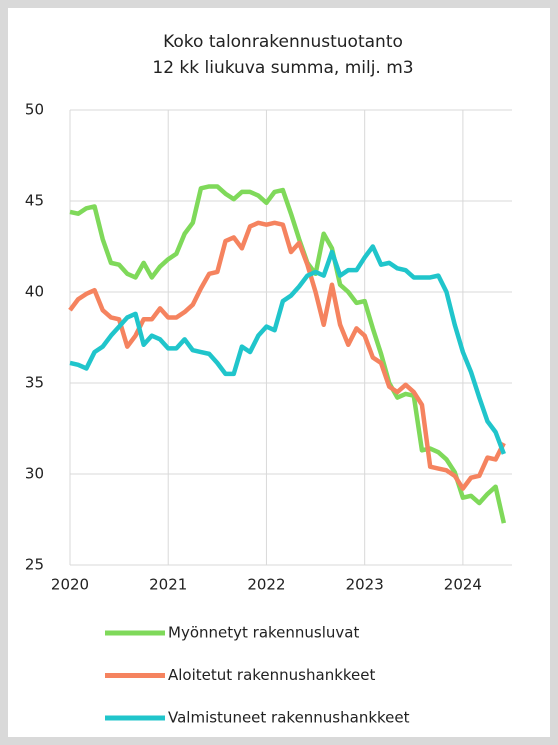 This screenshot has height=745, width=558. I want to click on x-tick-label: 2022, so click(266, 585).